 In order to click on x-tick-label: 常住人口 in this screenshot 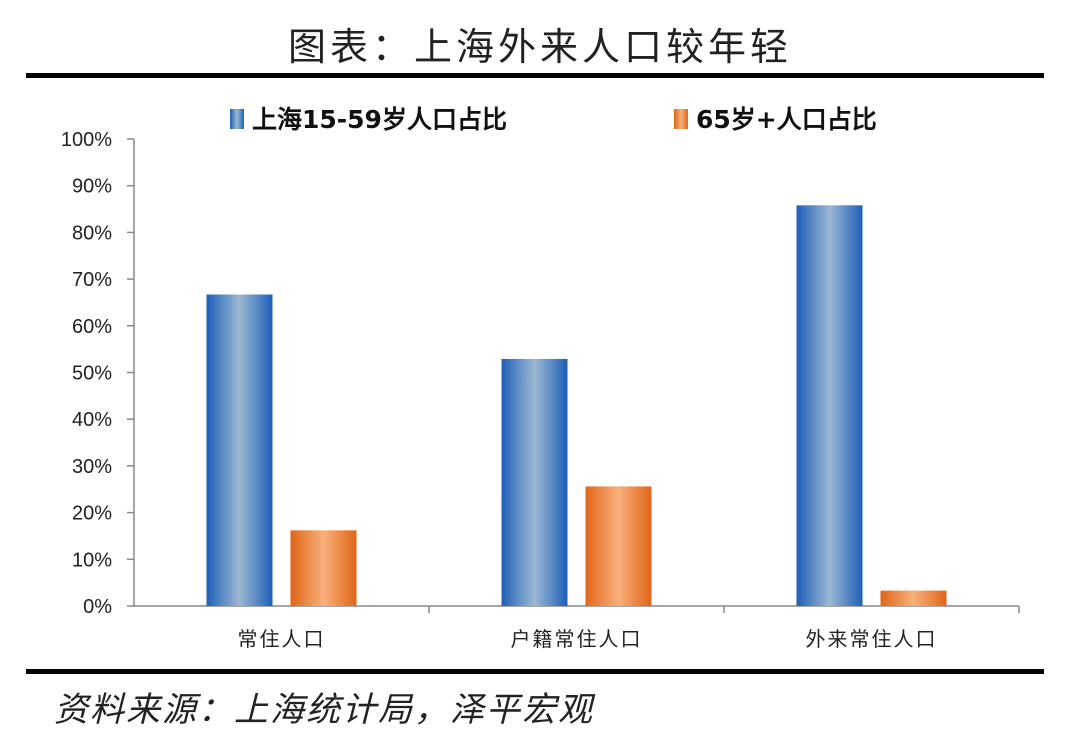, I will do `click(282, 639)`.